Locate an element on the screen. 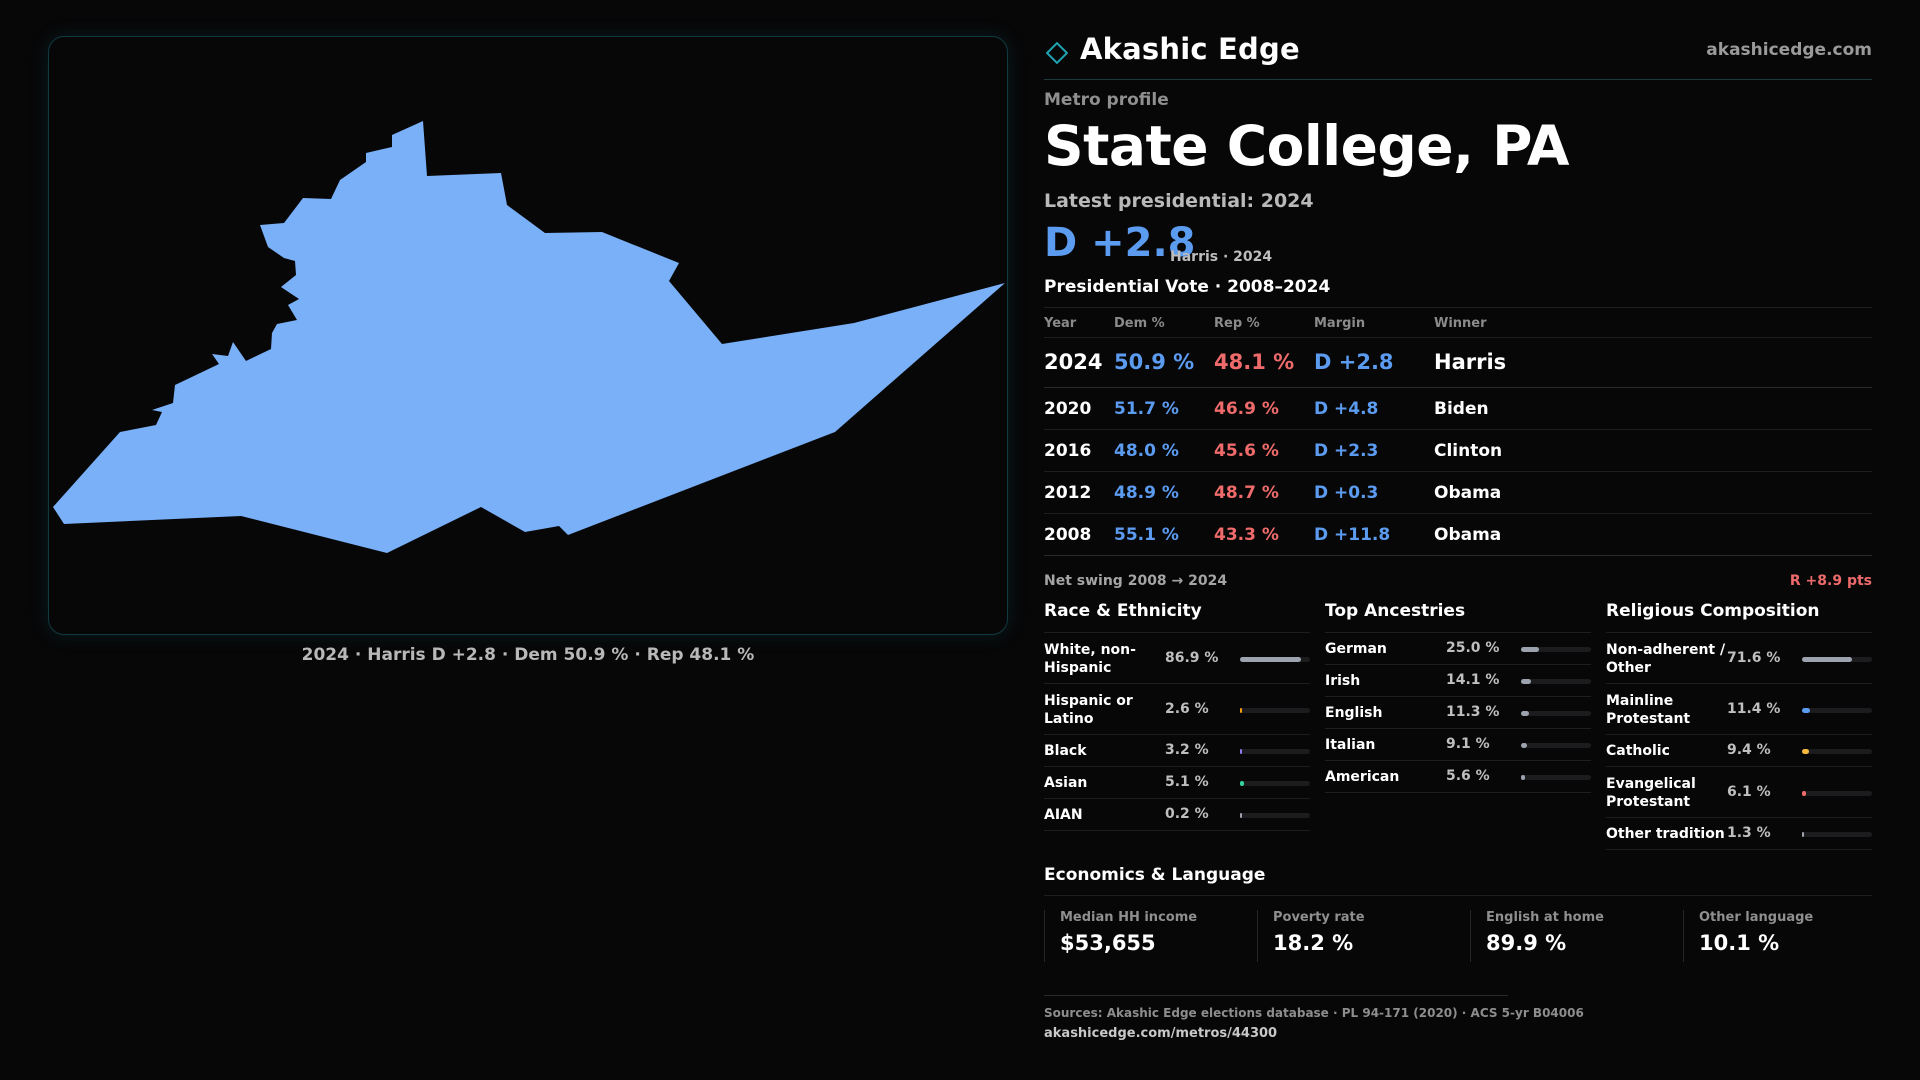 The image size is (1920, 1080). race-pct: 2.6 % is located at coordinates (1187, 709).